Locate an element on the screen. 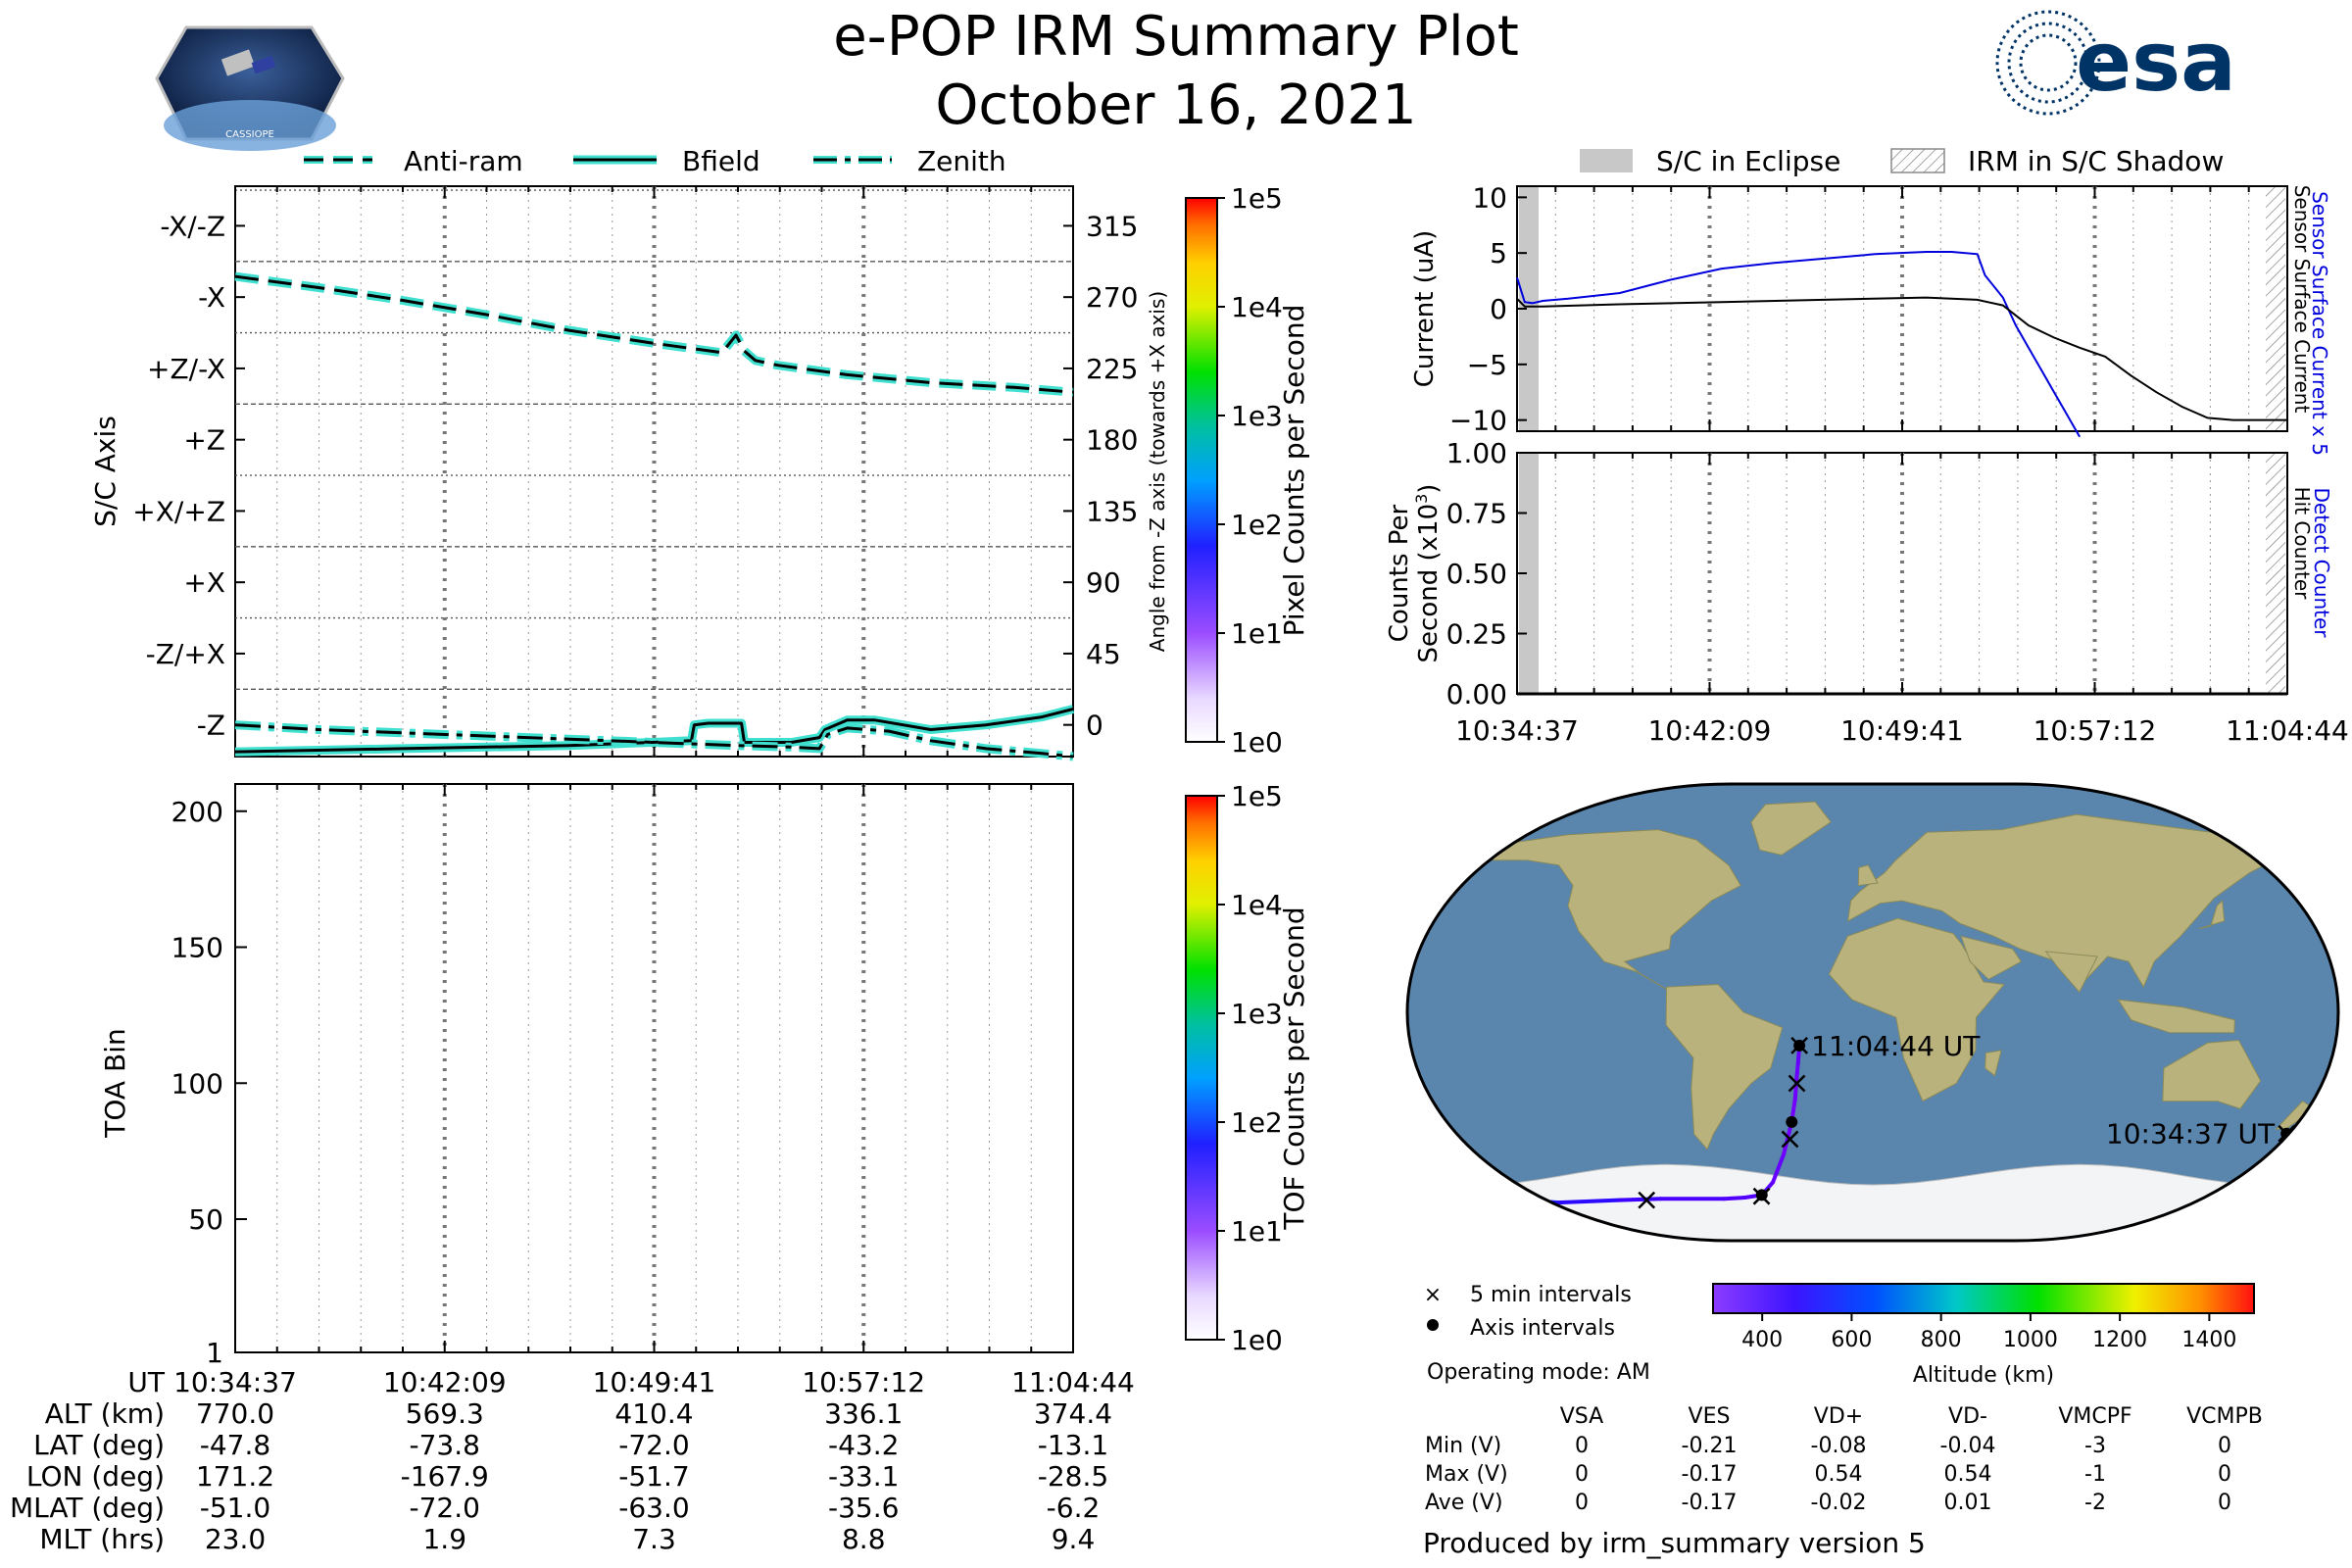 The image size is (2352, 1568). shadow-band is located at coordinates (2275, 308).